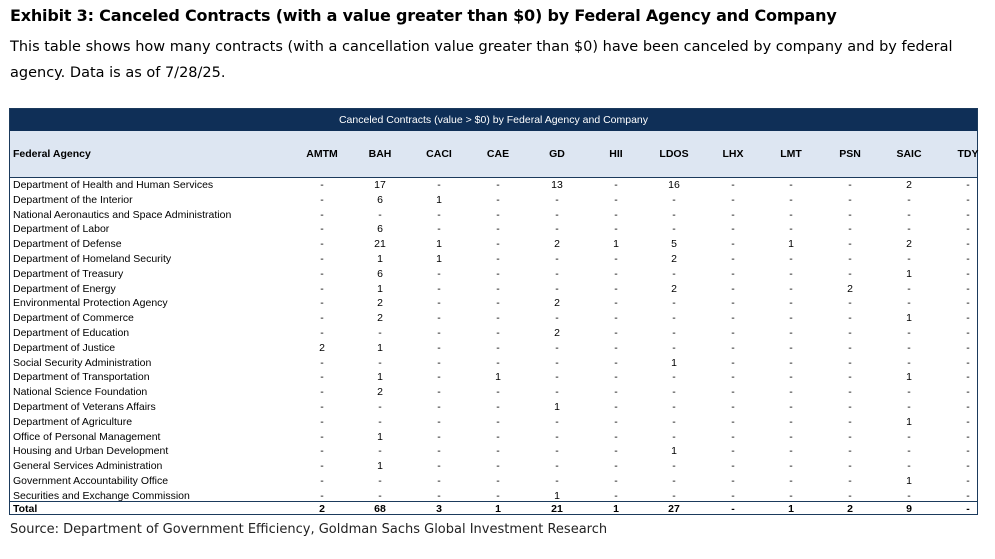 The image size is (995, 559). I want to click on value-cell-psn: 2, so click(850, 288).